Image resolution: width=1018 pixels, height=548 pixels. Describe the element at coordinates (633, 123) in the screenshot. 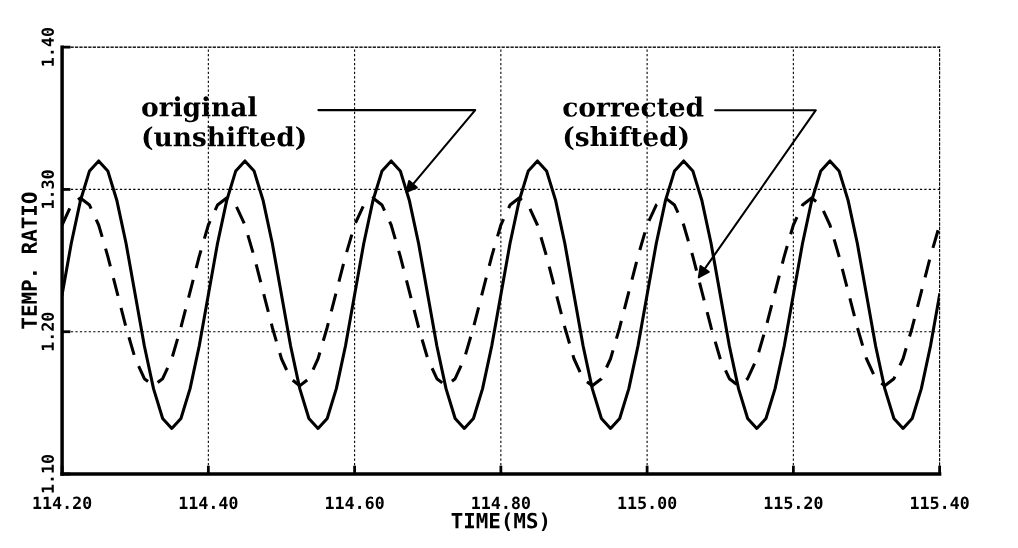

I see `annotation: corrected (shifted)` at that location.